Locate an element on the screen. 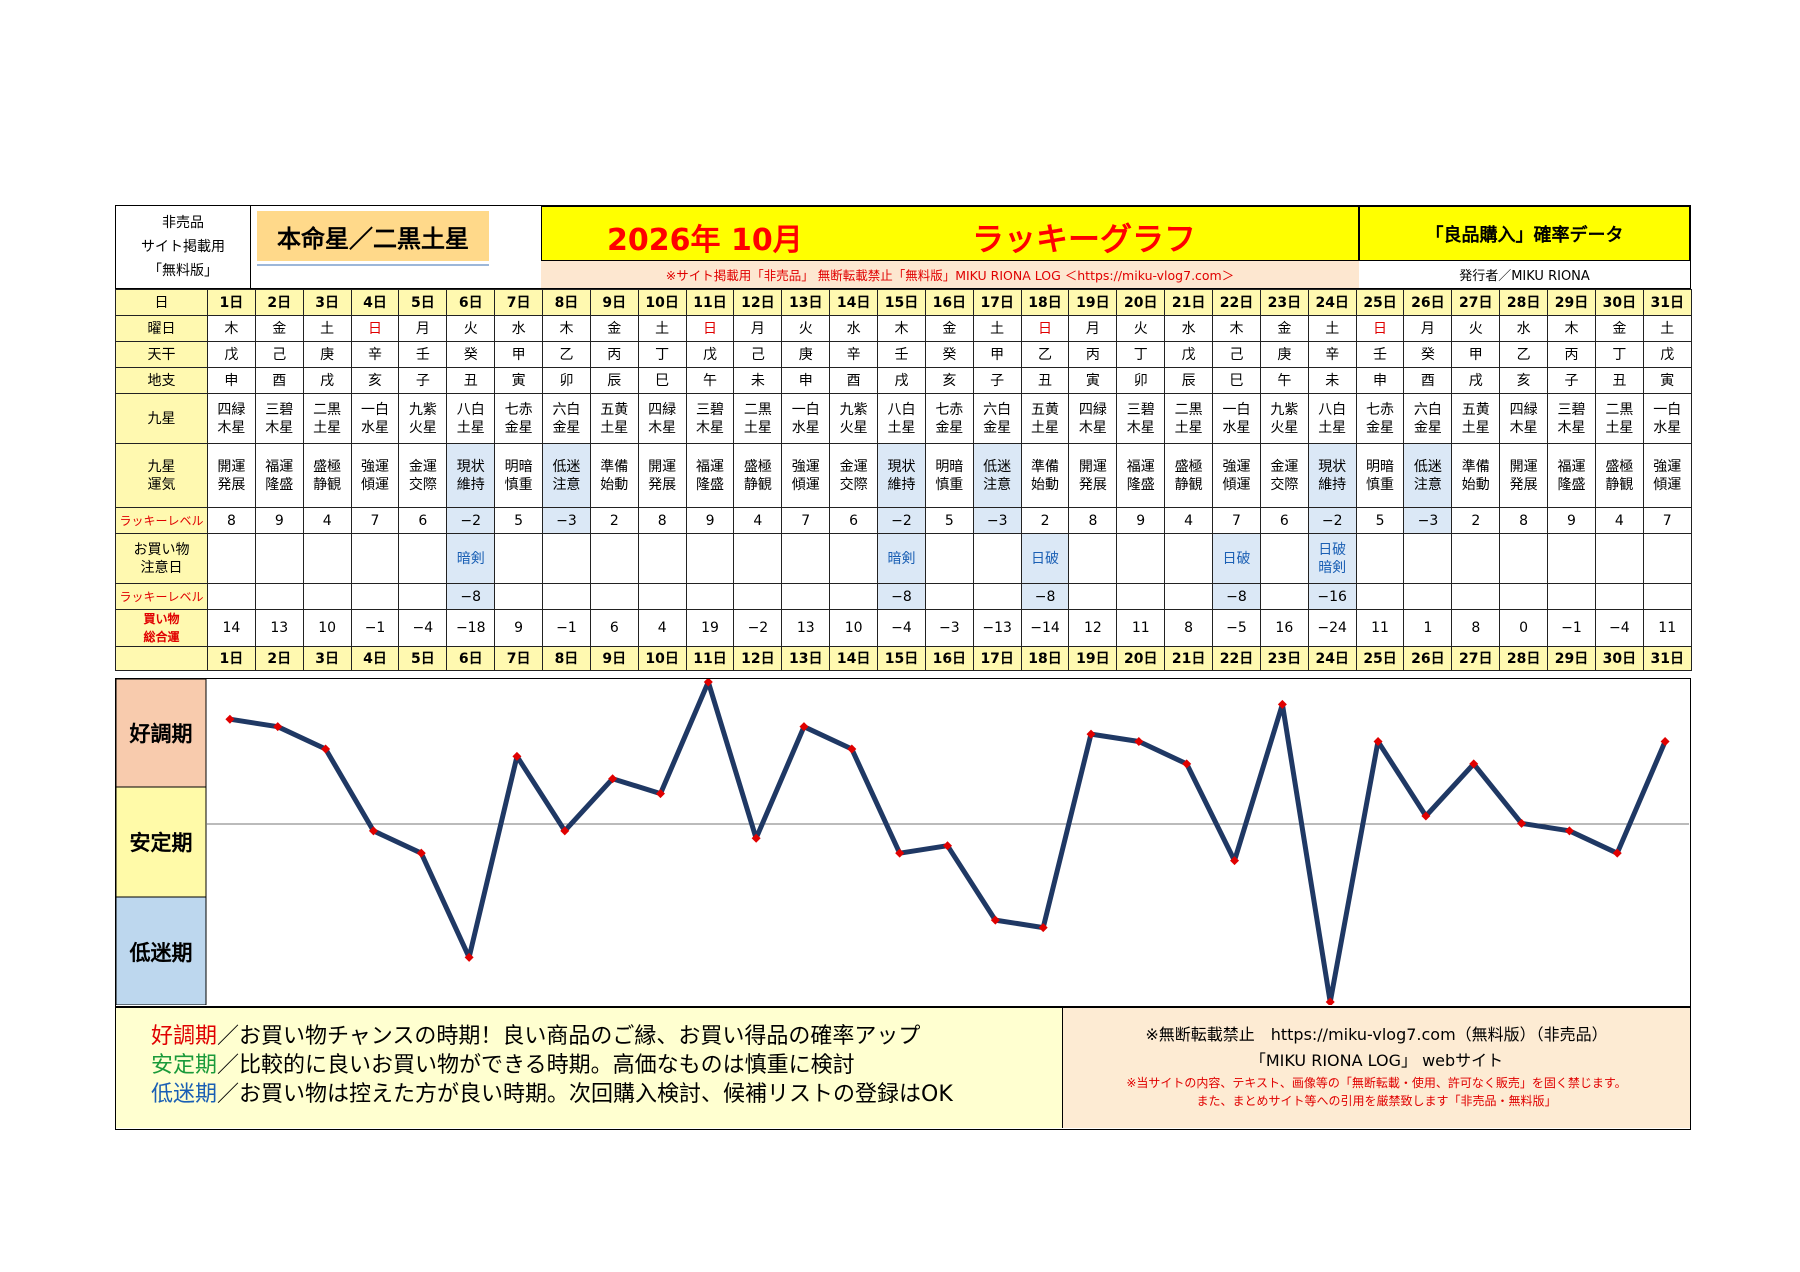 The width and height of the screenshot is (1800, 1272). day-row-cell: 20日 is located at coordinates (1141, 302).